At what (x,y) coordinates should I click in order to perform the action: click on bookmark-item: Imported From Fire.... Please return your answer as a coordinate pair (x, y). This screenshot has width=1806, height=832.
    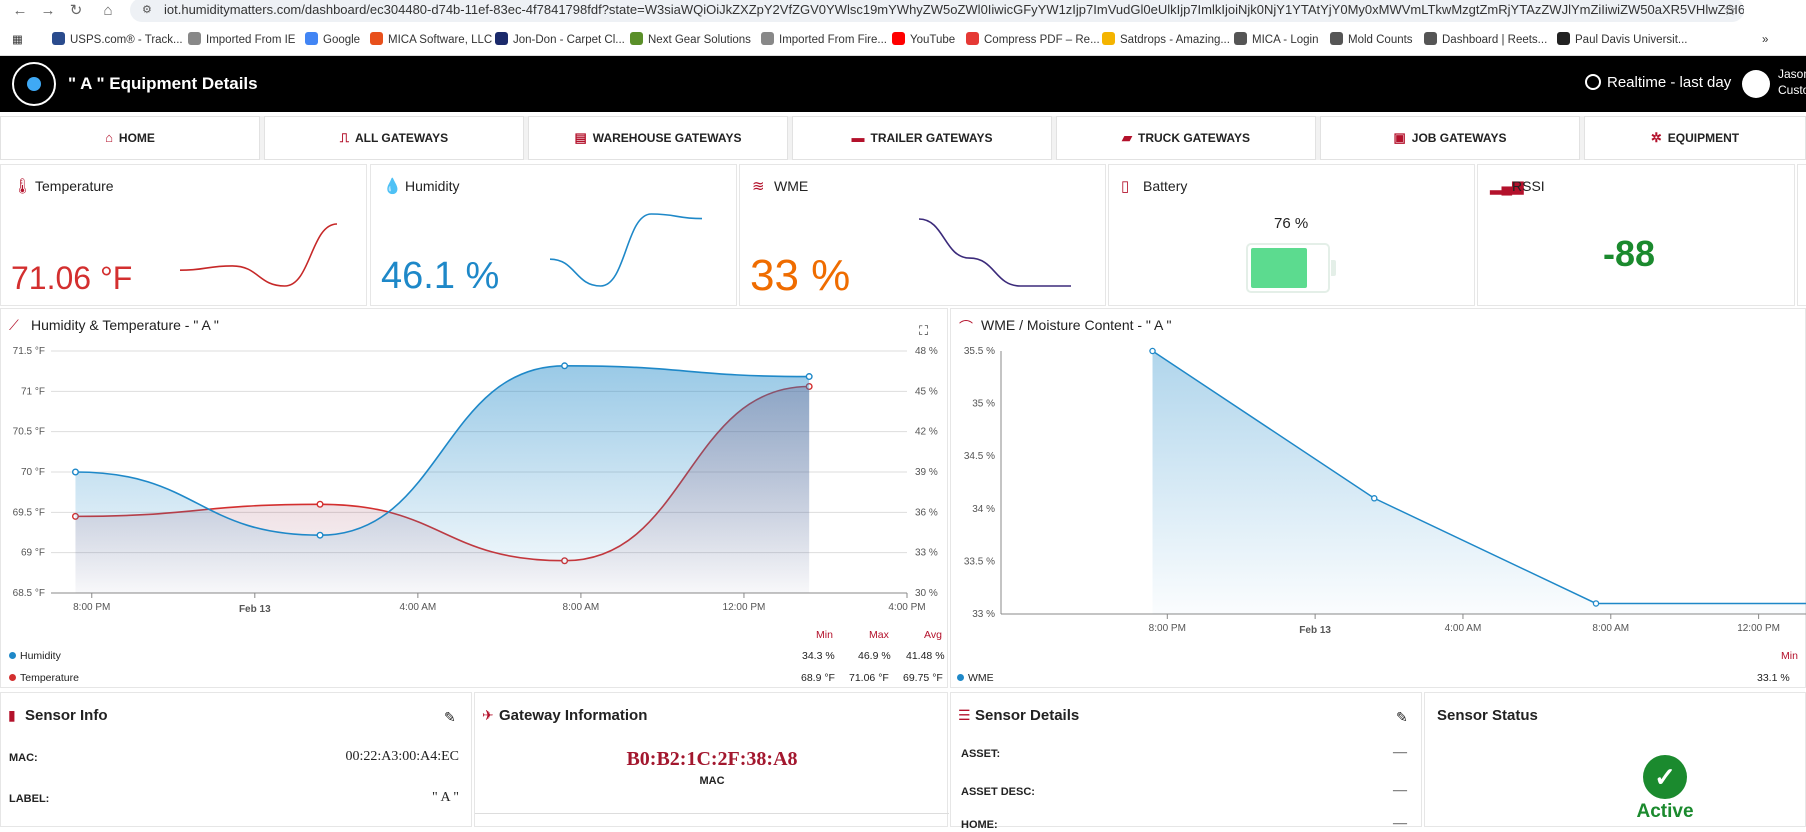
    Looking at the image, I should click on (824, 40).